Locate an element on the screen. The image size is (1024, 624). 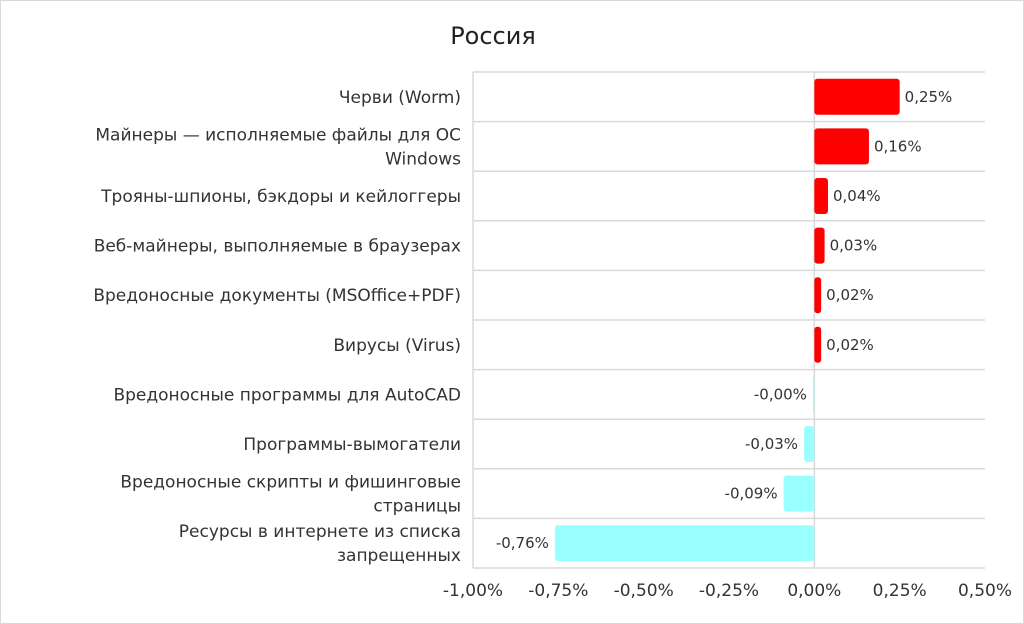
category-label: Трояны-шпионы, бэкдоры и кейлоггеры is located at coordinates (280, 197).